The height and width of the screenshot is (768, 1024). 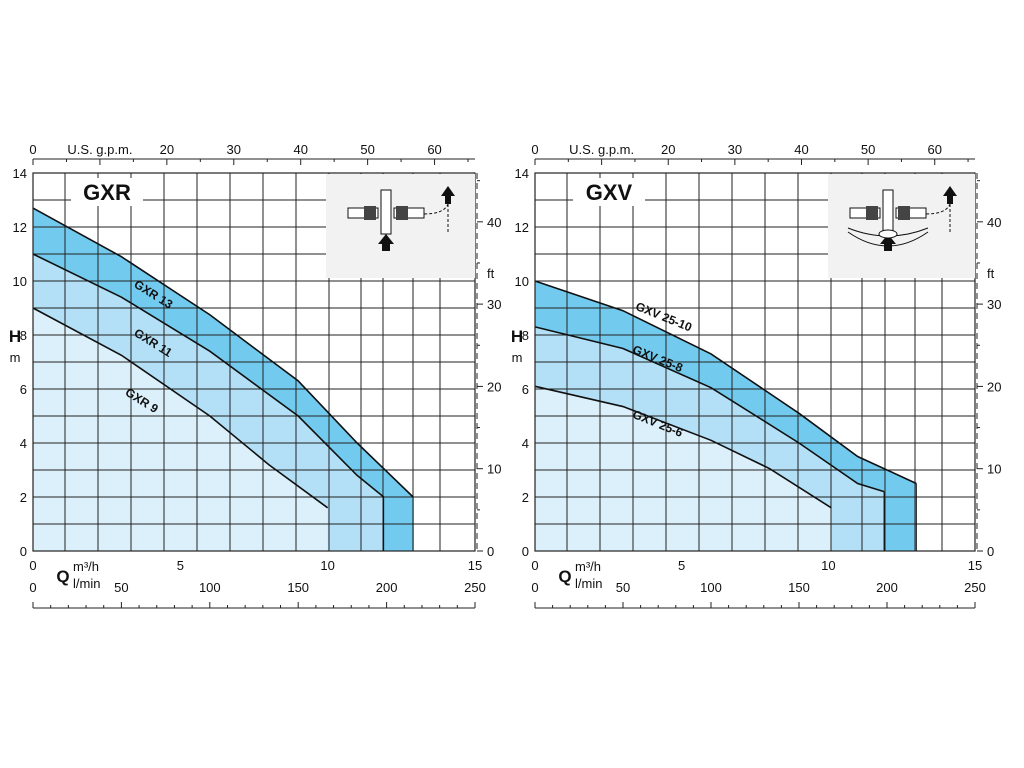 What do you see at coordinates (386, 212) in the screenshot?
I see `pump-shaft` at bounding box center [386, 212].